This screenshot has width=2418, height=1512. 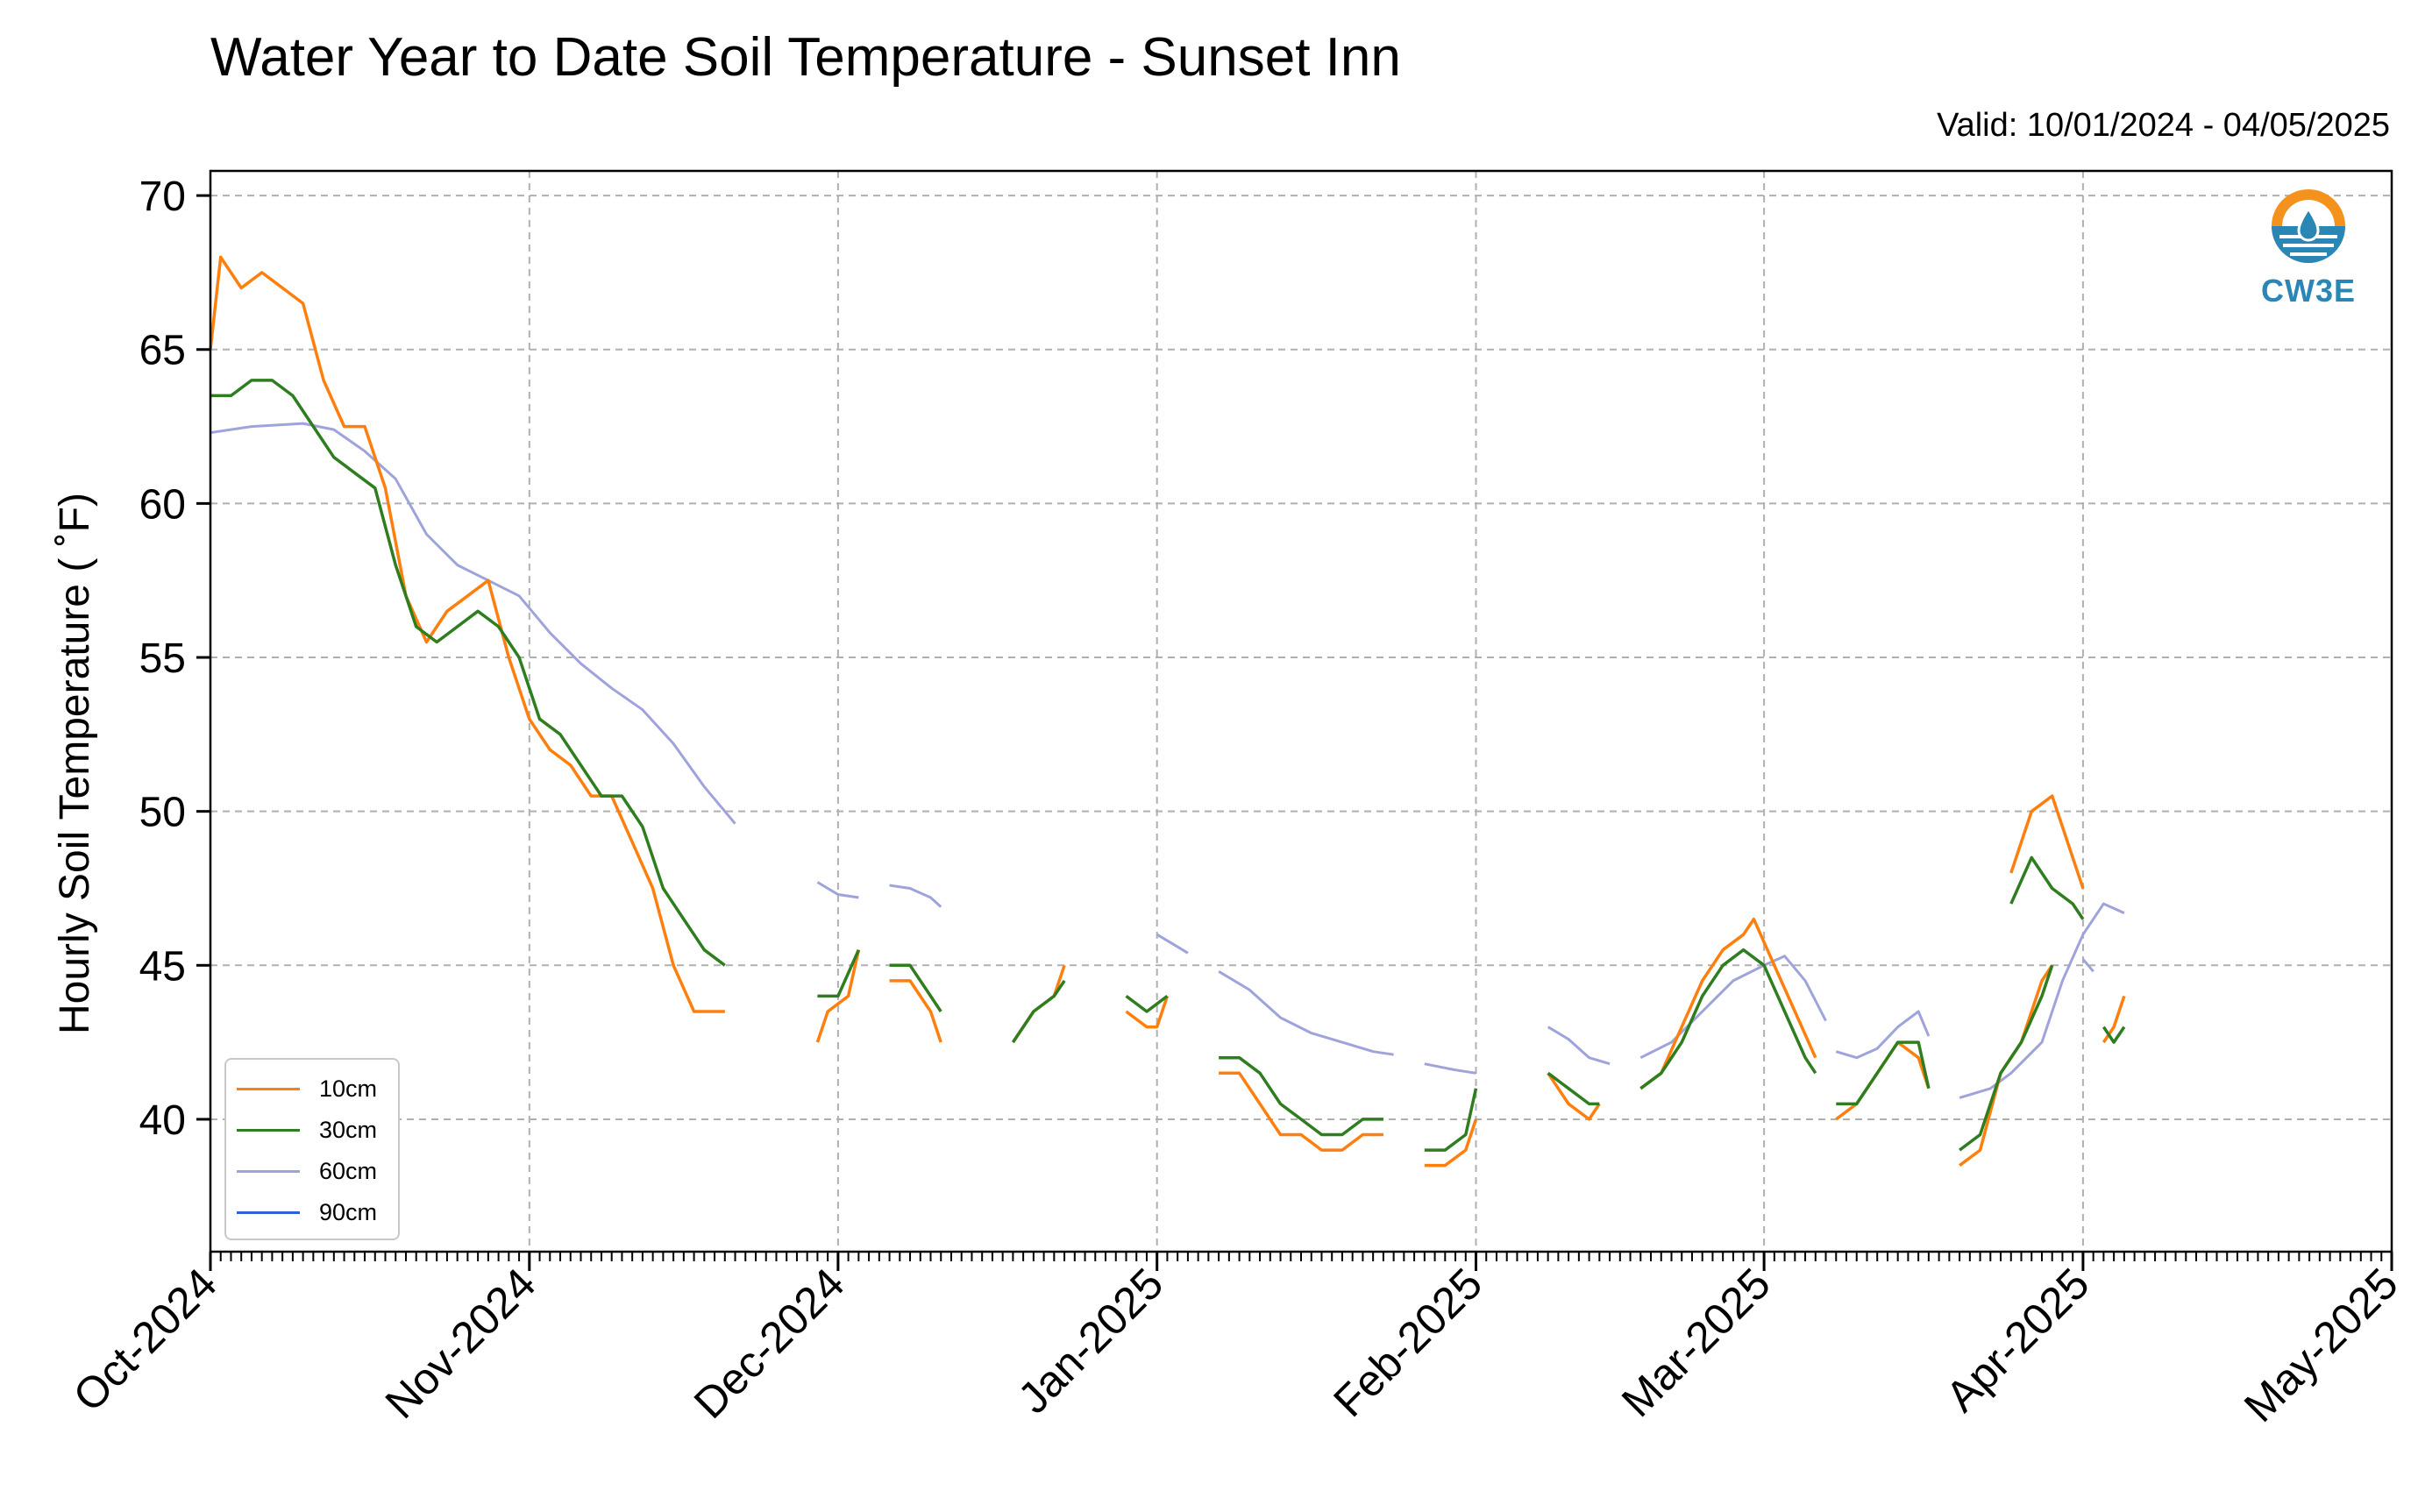 I want to click on x-tick-label: Nov-2024, so click(x=460, y=1343).